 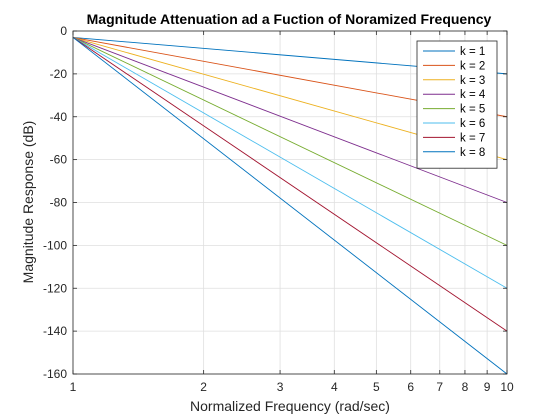 What do you see at coordinates (59, 74) in the screenshot?
I see `y-tick-label: -20` at bounding box center [59, 74].